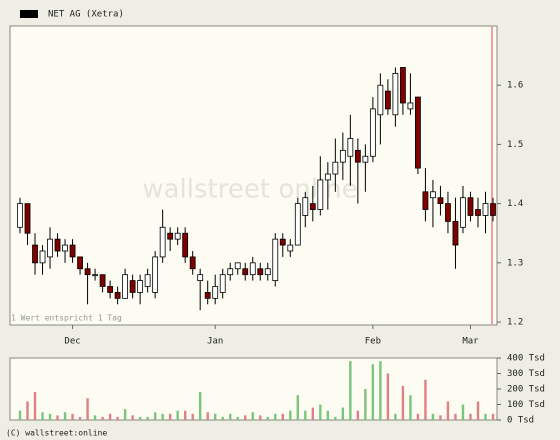 The width and height of the screenshot is (560, 440). What do you see at coordinates (515, 204) in the screenshot?
I see `y-tick-label: 1.4` at bounding box center [515, 204].